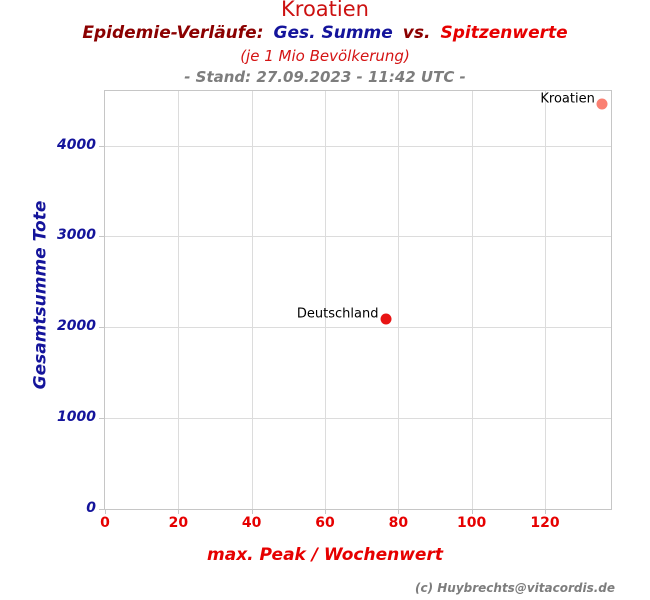 The image size is (650, 600). What do you see at coordinates (76, 144) in the screenshot?
I see `y-tick-label: 4000` at bounding box center [76, 144].